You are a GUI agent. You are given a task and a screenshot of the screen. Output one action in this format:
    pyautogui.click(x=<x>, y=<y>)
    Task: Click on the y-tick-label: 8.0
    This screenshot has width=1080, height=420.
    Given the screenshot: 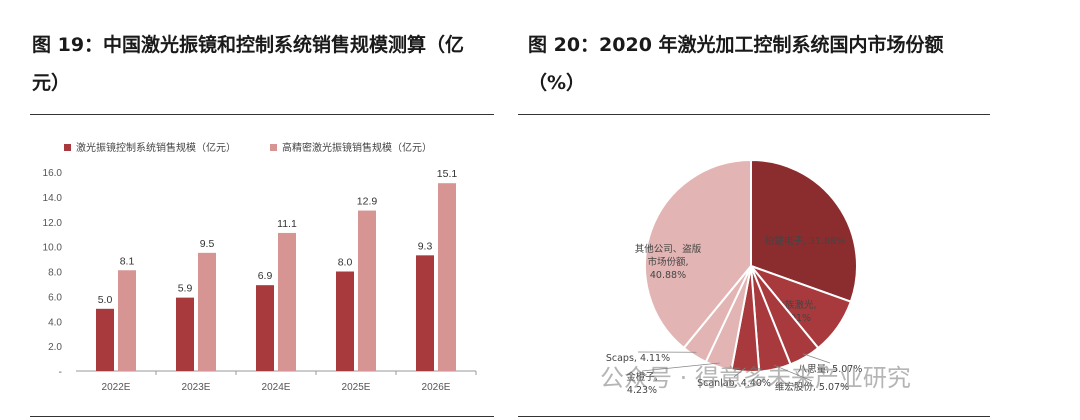 What is the action you would take?
    pyautogui.click(x=55, y=273)
    